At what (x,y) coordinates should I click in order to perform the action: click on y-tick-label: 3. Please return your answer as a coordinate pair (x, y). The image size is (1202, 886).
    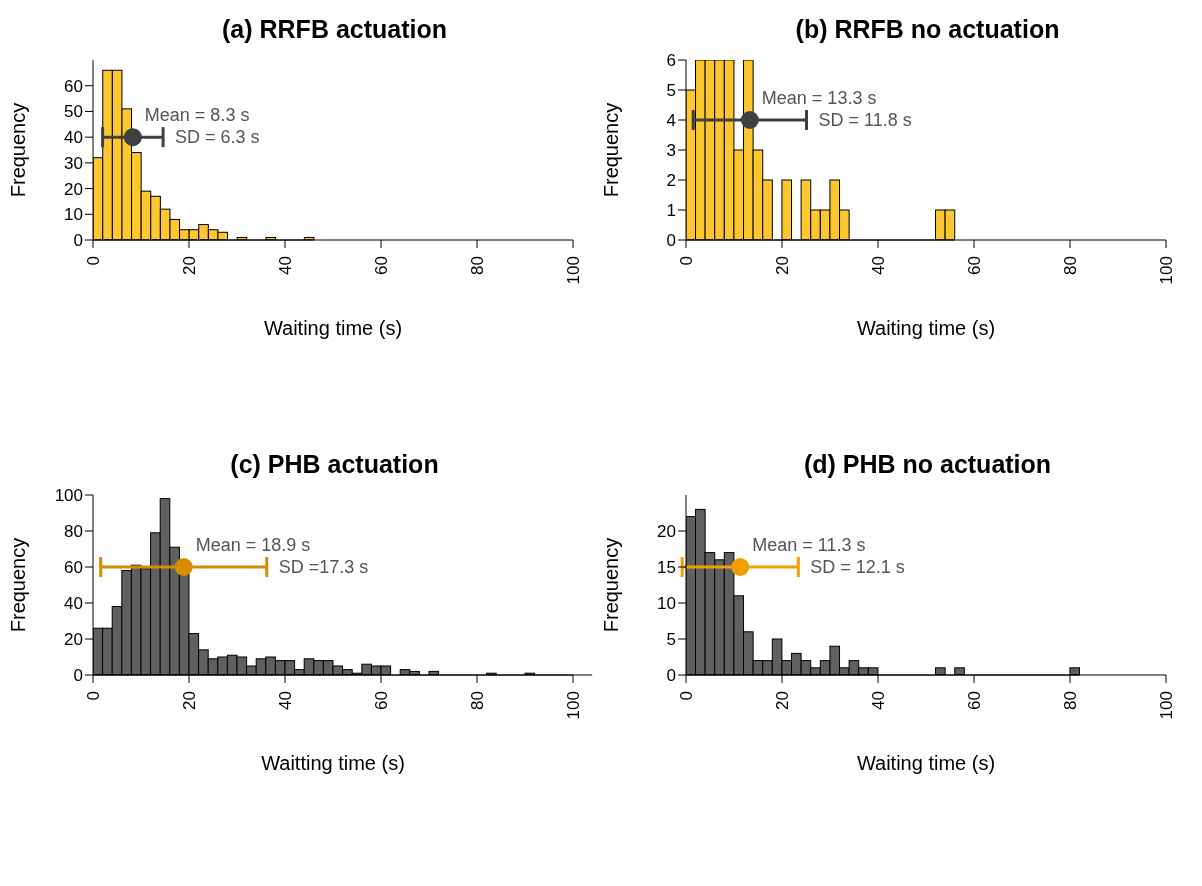
    Looking at the image, I should click on (671, 151).